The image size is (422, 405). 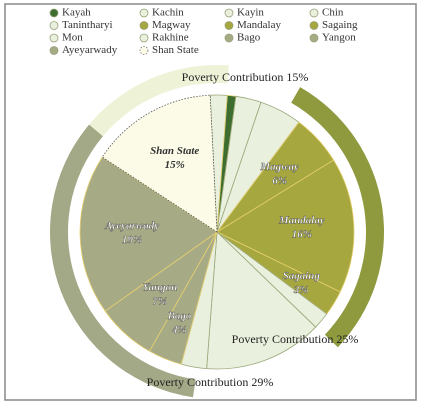 I want to click on legend-label: Yangon, so click(x=339, y=38).